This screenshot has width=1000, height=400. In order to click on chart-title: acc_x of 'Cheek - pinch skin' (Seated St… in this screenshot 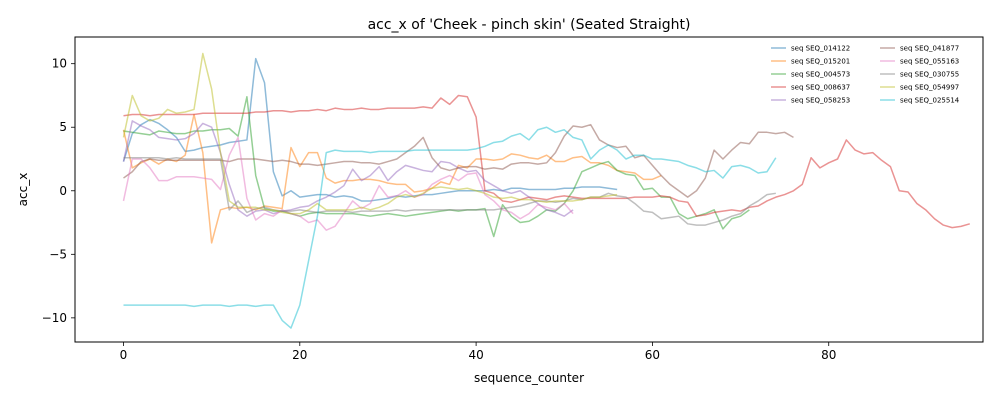, I will do `click(529, 25)`.